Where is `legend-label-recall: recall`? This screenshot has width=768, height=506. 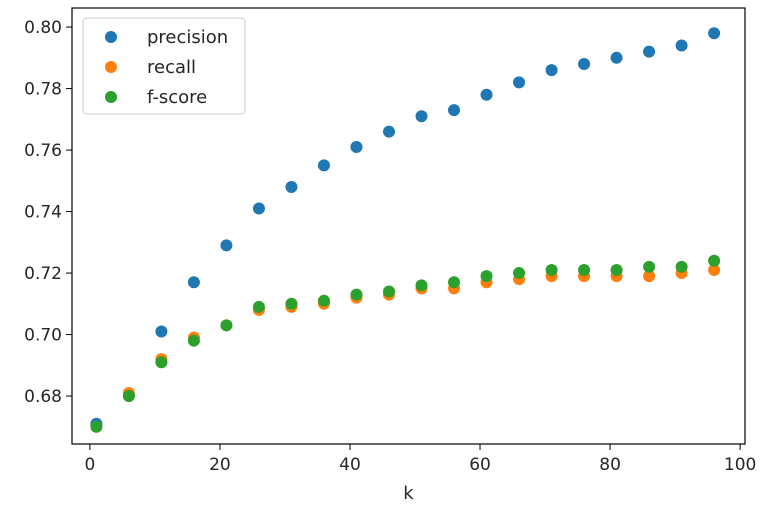 legend-label-recall: recall is located at coordinates (171, 67).